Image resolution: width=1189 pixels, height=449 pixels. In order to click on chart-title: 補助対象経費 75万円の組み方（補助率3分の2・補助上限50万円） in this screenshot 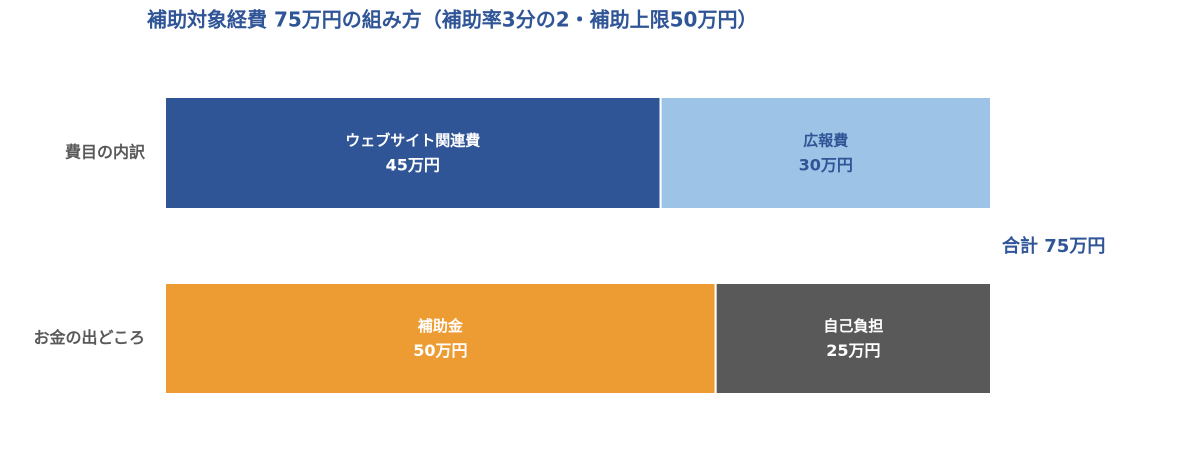, I will do `click(451, 20)`.